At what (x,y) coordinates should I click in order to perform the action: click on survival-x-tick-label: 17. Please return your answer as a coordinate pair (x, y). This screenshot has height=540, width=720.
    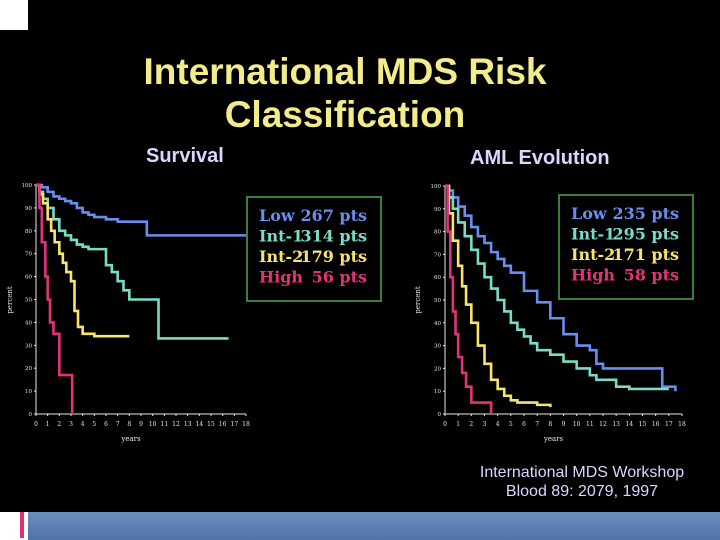
    Looking at the image, I should click on (235, 424).